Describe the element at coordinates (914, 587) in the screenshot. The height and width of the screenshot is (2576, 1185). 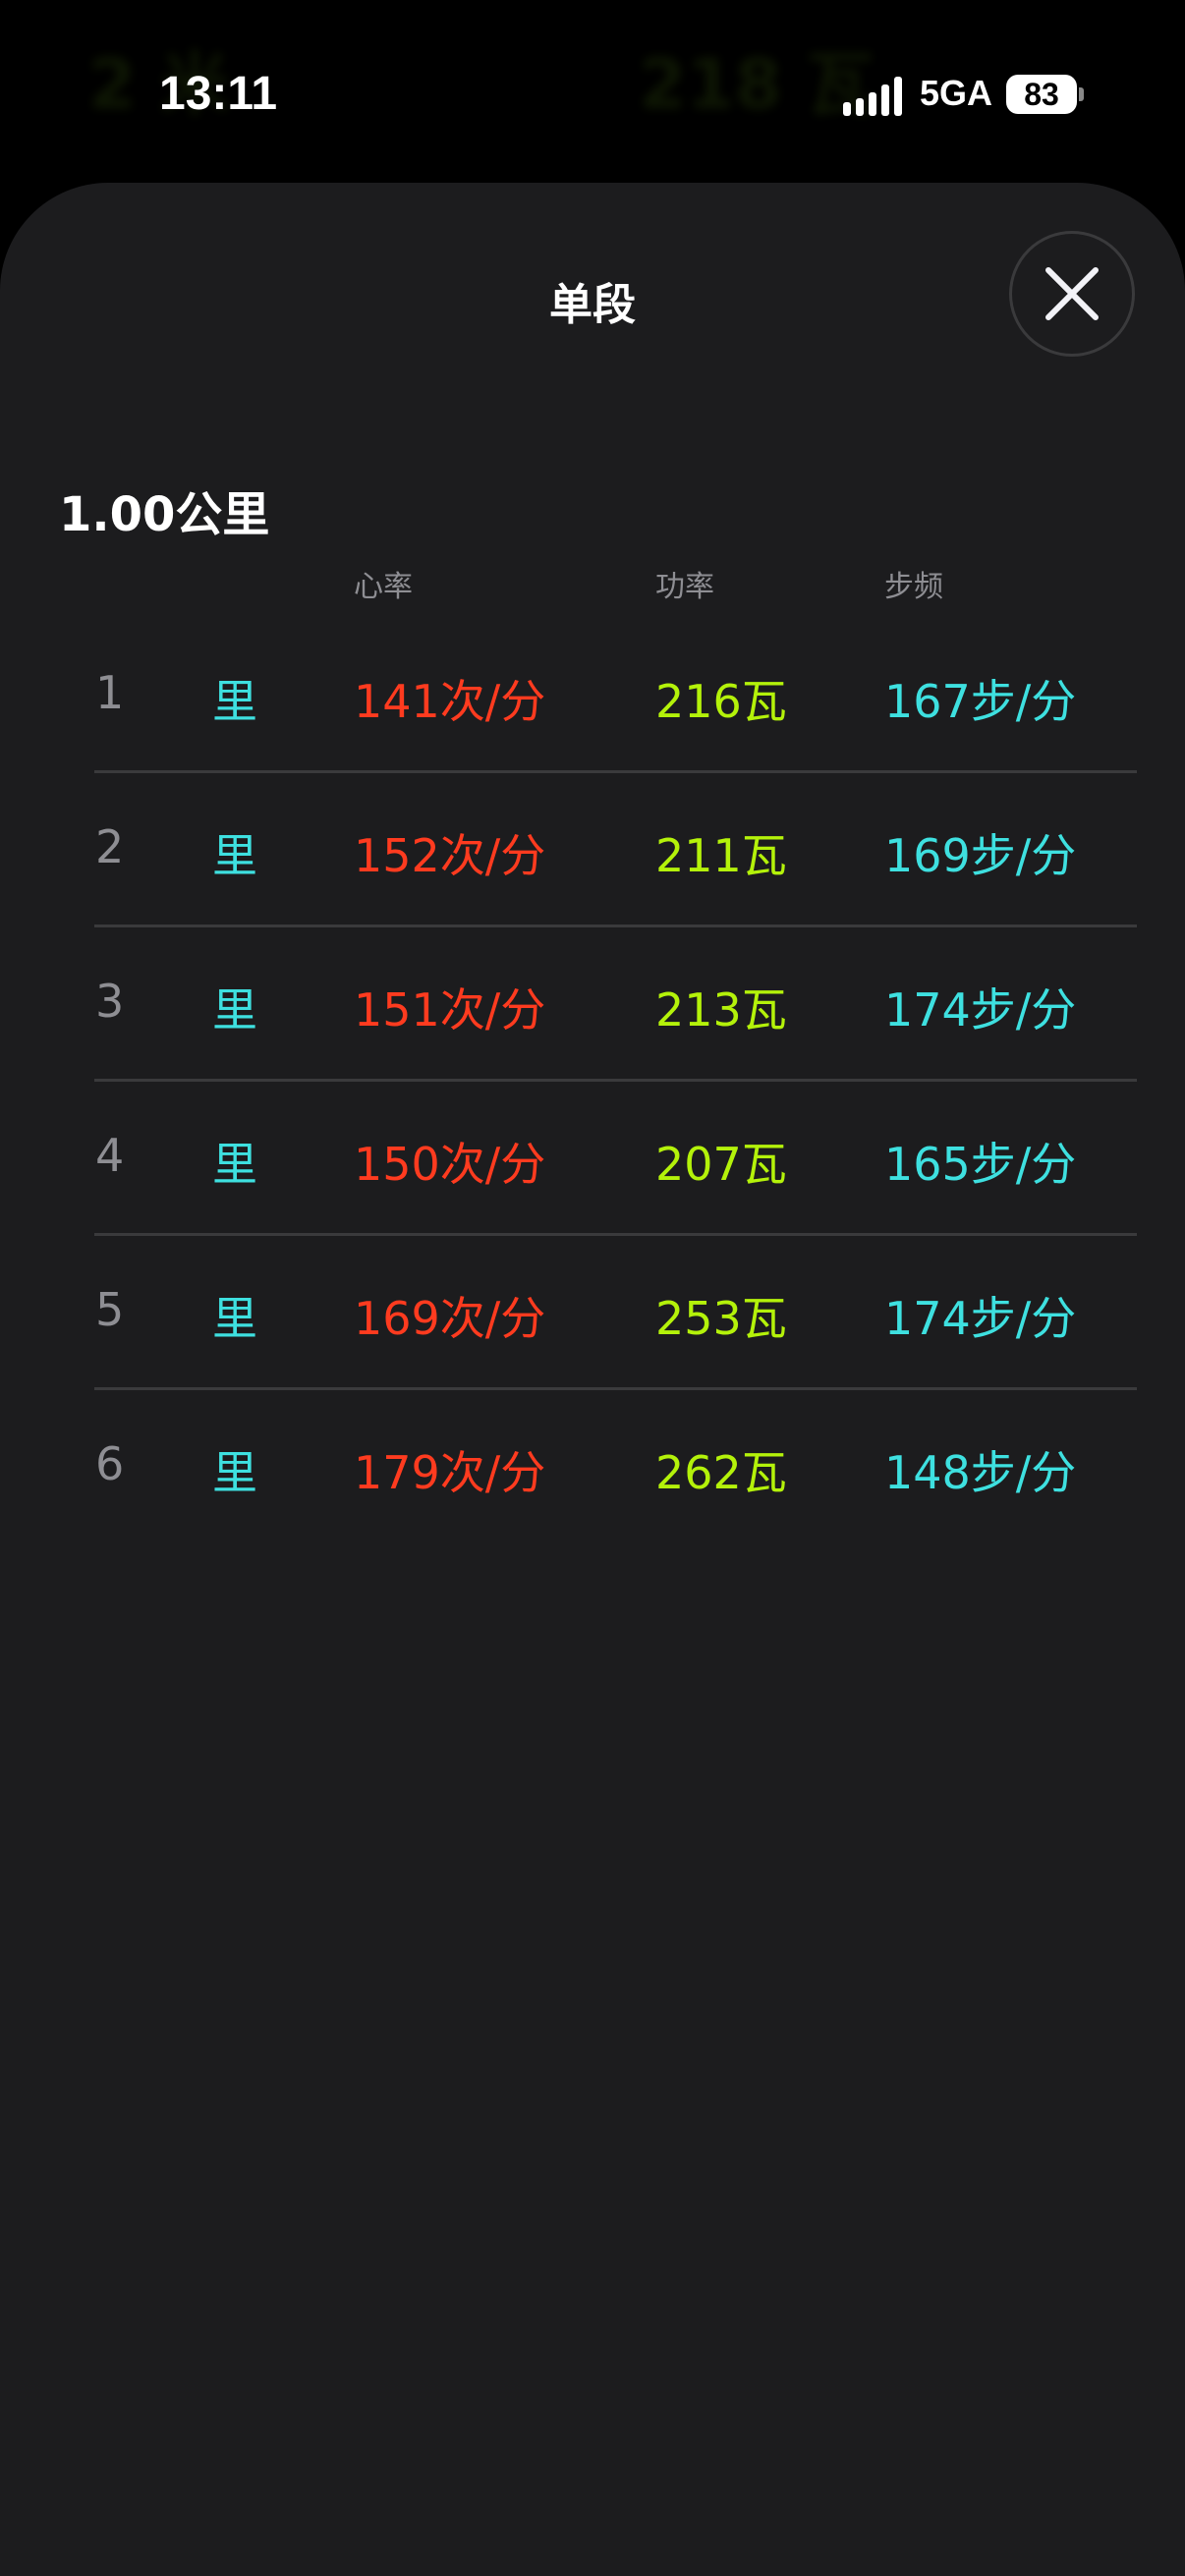
I see `header-cadence: 步频` at that location.